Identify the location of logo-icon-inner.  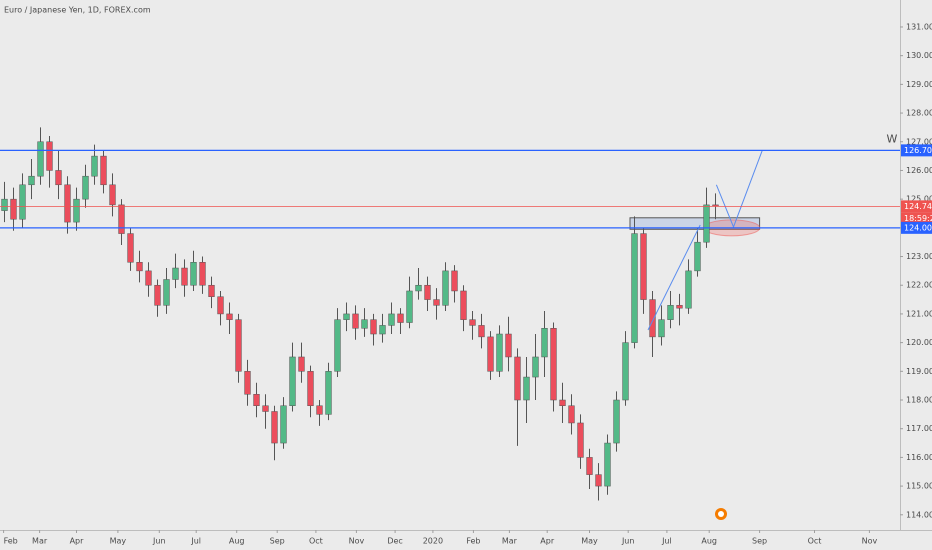
(721, 514).